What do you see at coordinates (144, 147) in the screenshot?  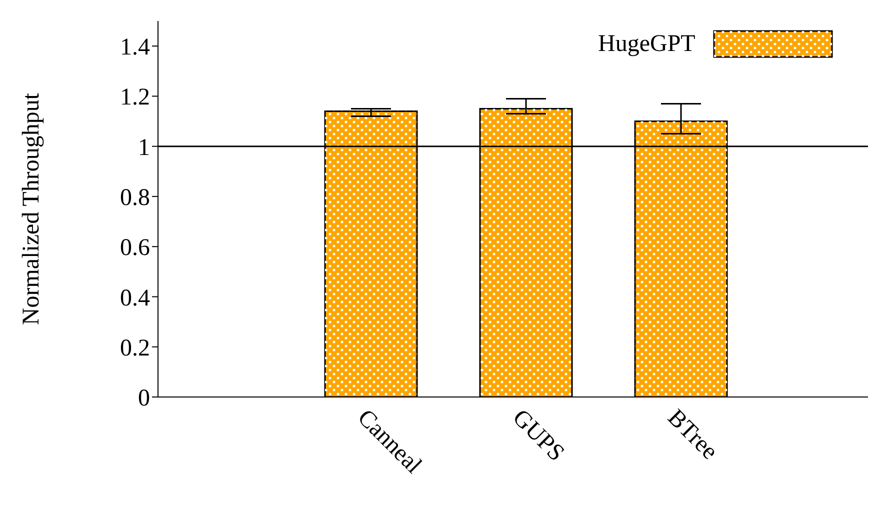 I see `y-tick-label: 1` at bounding box center [144, 147].